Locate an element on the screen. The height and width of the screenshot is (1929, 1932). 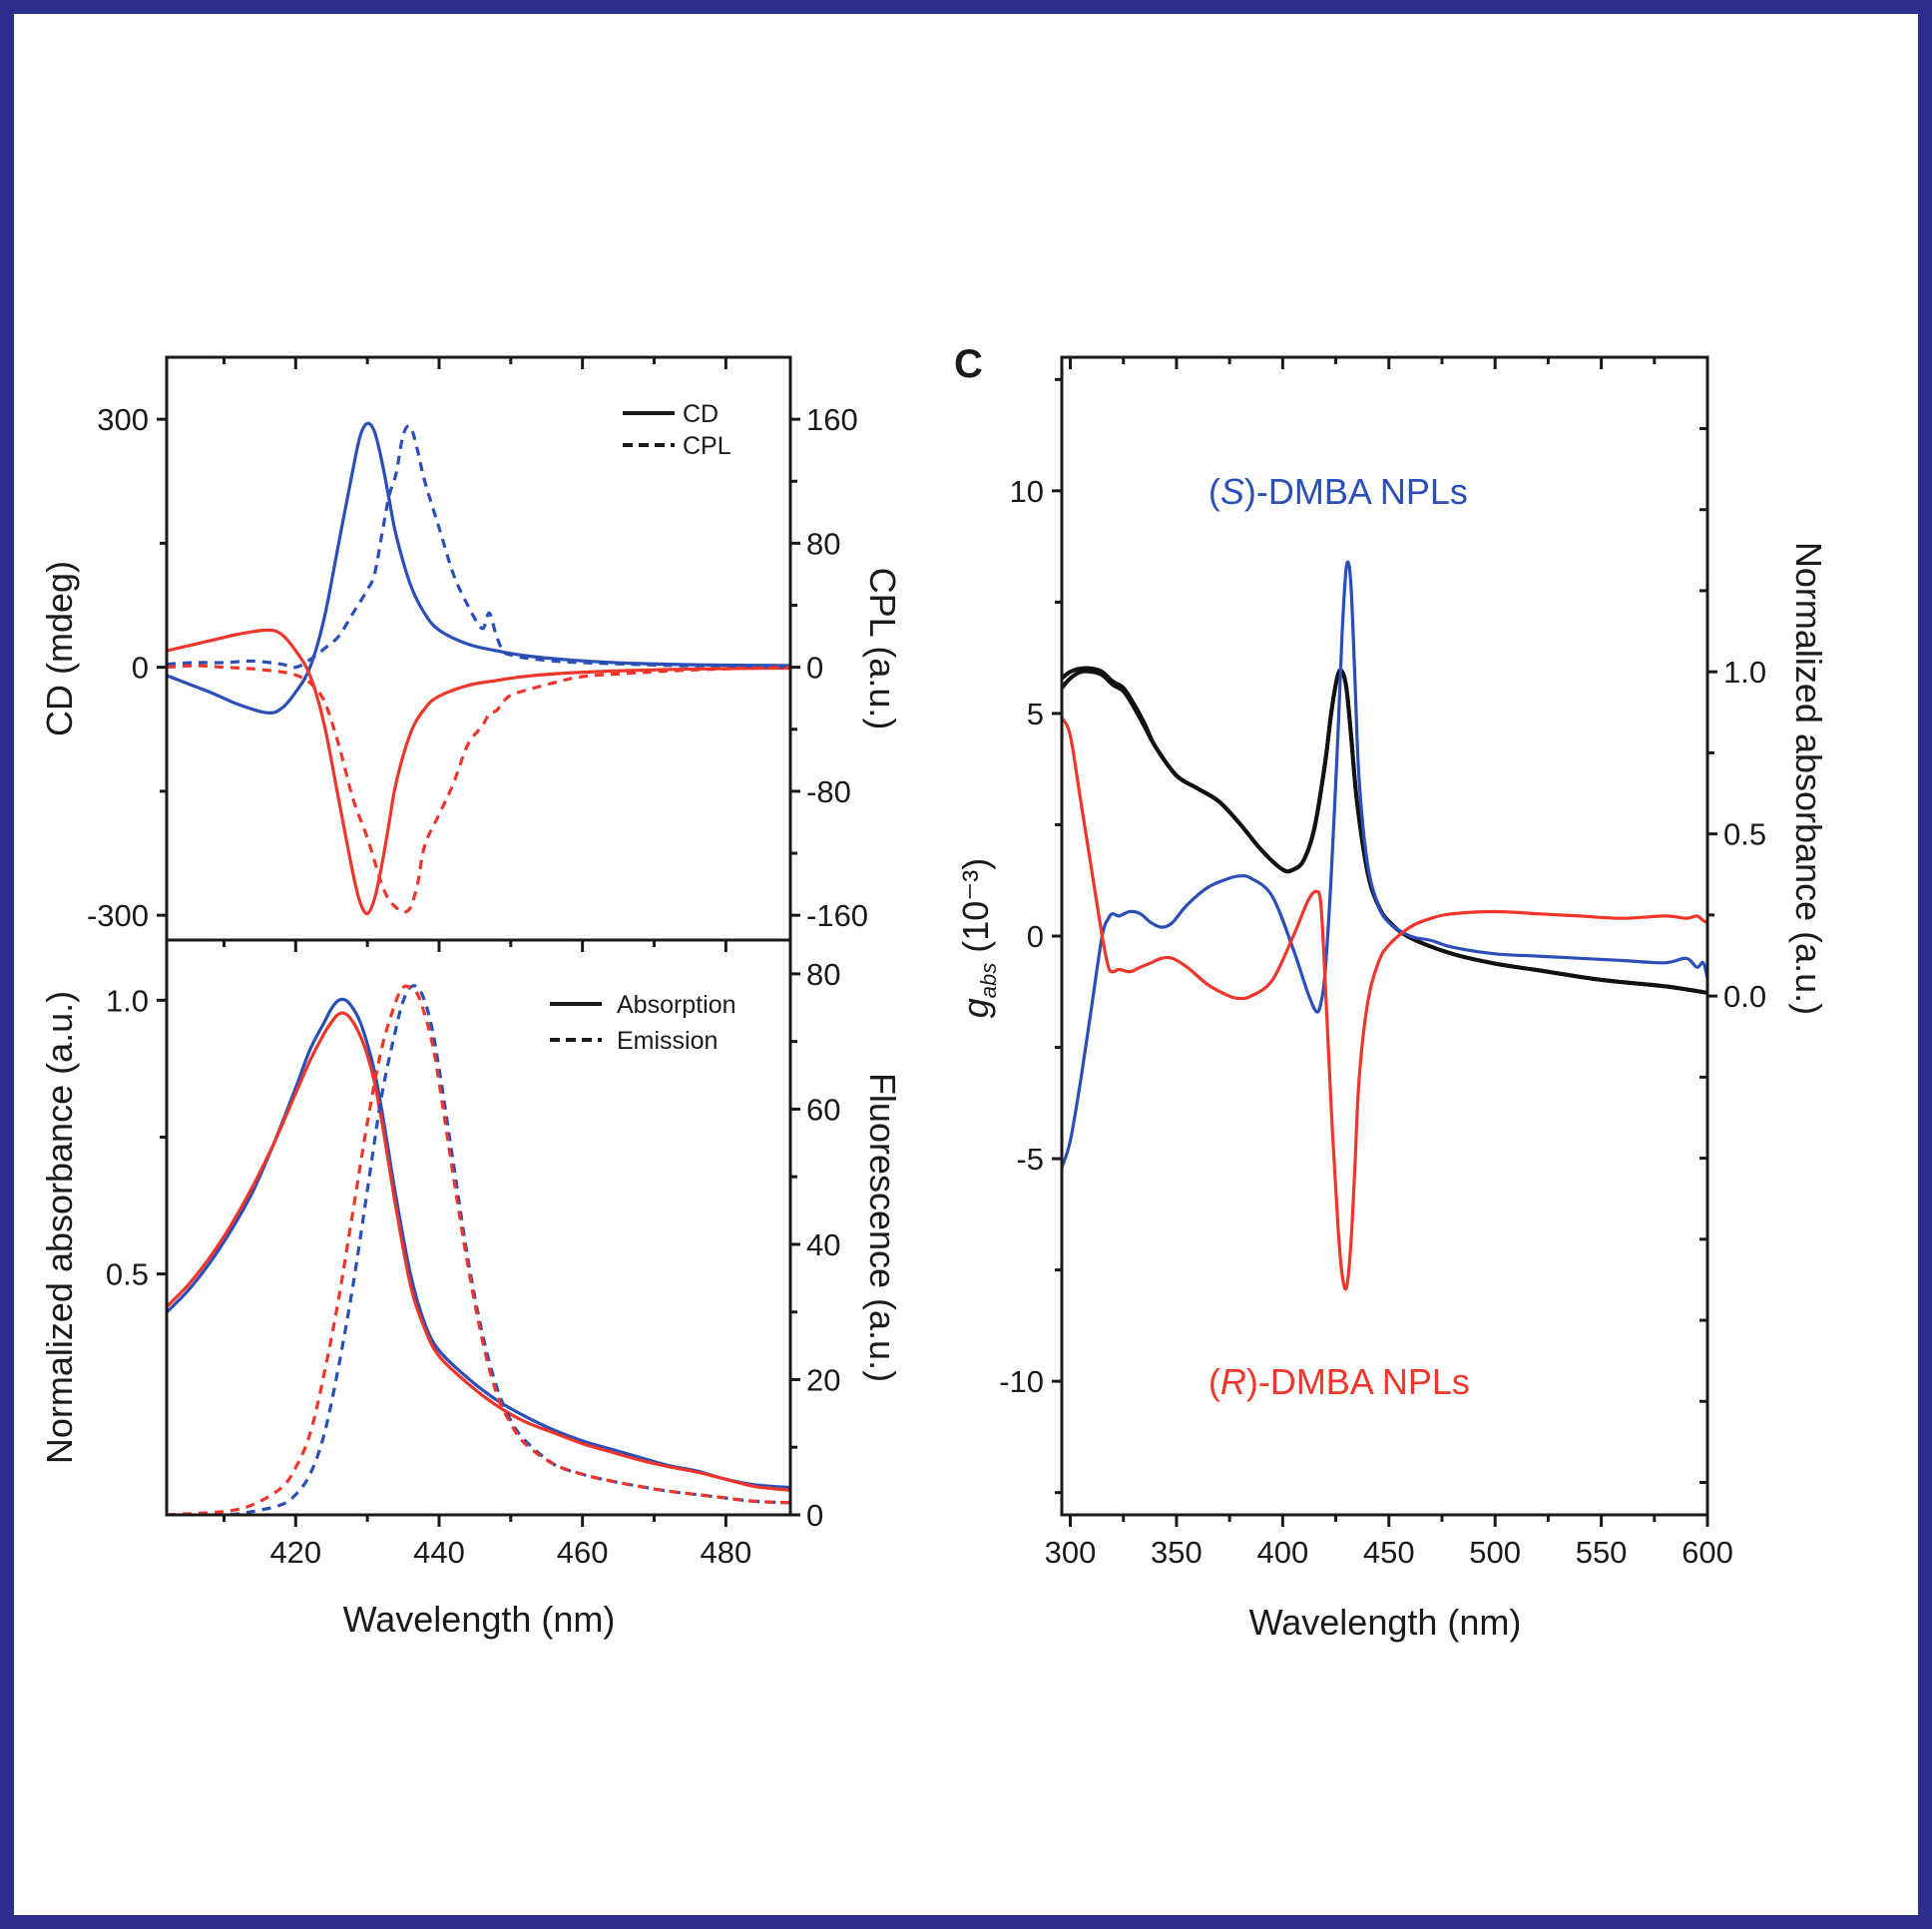
y-tick-label: -300 is located at coordinates (118, 915).